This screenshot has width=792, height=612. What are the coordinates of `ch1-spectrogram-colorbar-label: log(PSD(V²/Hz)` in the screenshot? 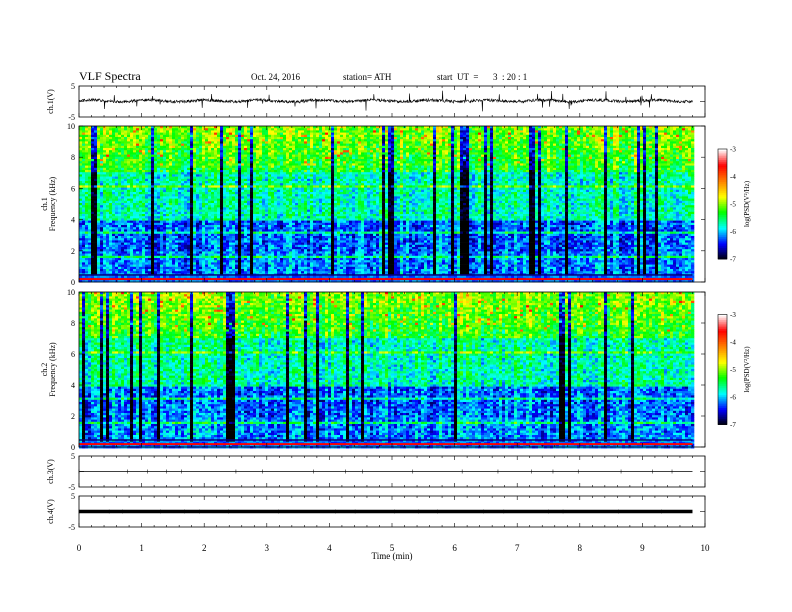 It's located at (747, 203).